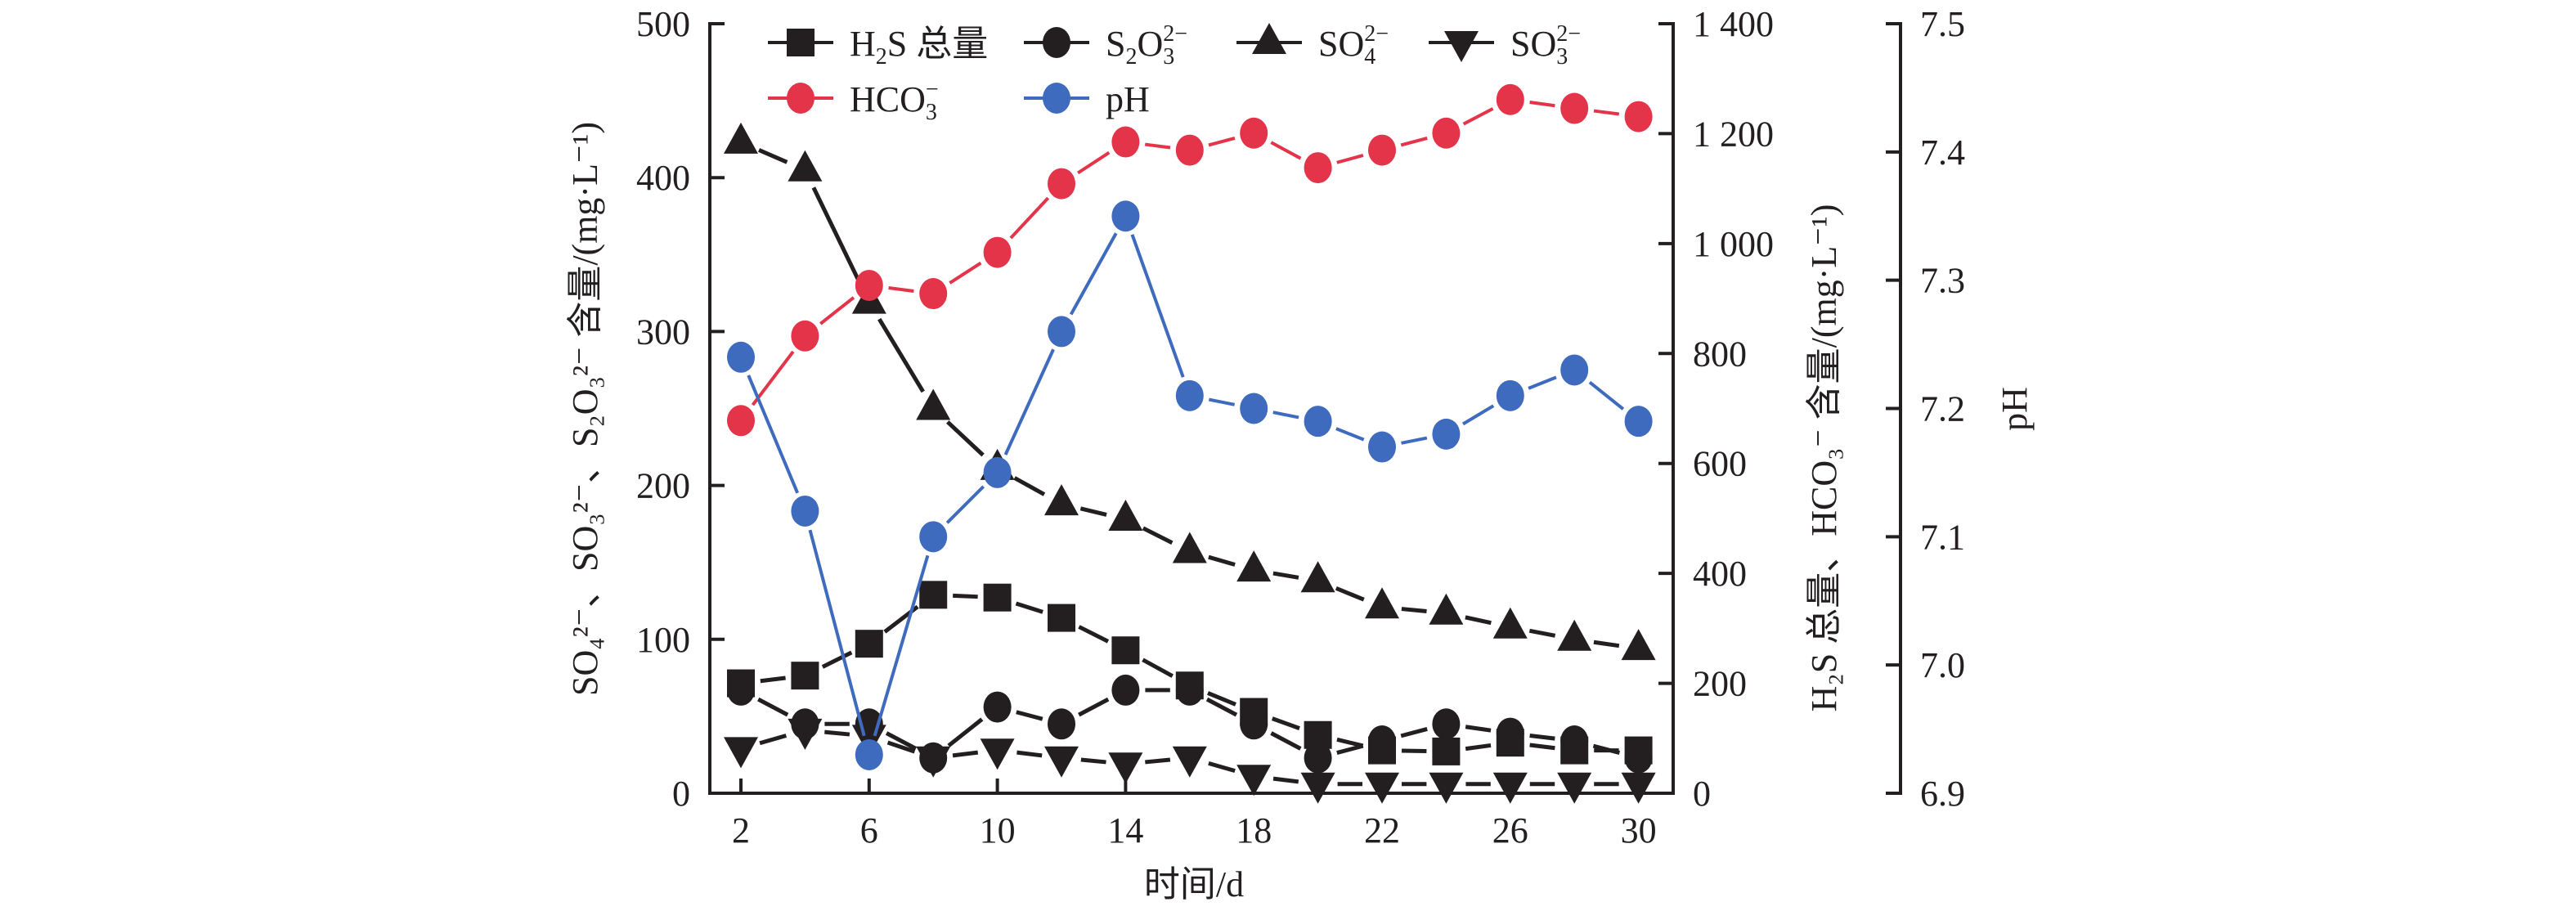 This screenshot has height=911, width=2576. I want to click on x-axis-tick-label: 14, so click(1125, 830).